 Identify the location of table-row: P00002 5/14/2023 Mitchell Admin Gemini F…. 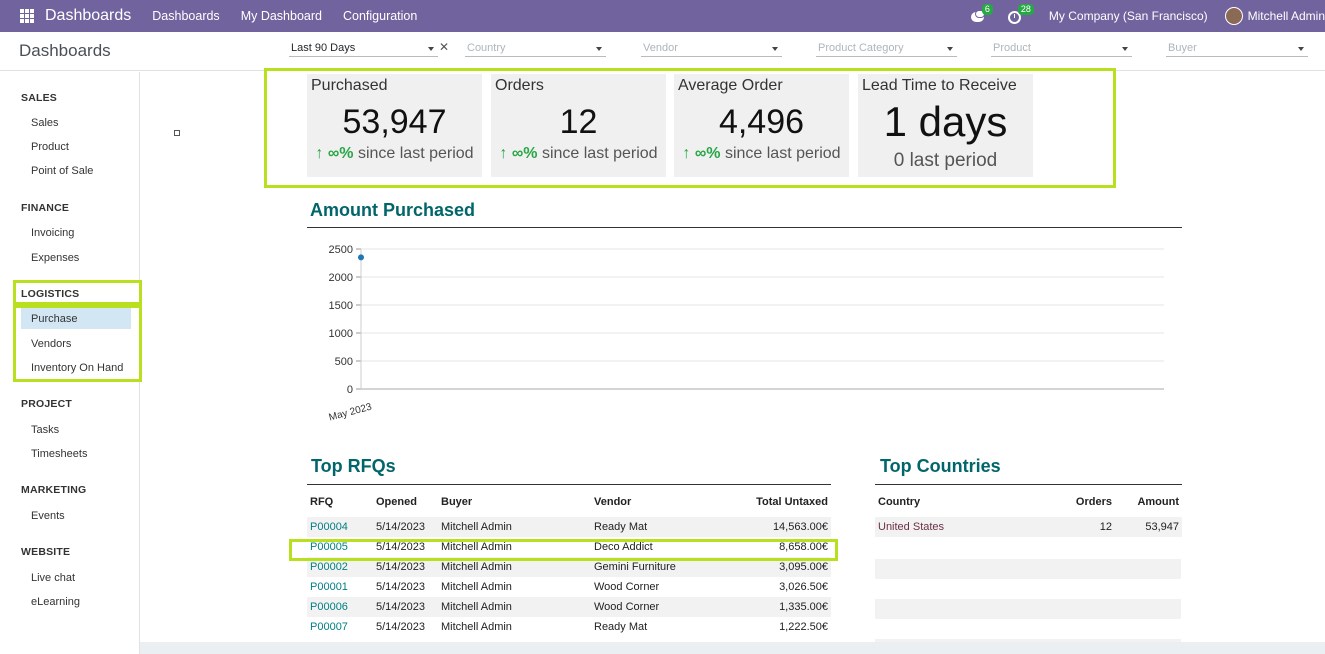
(569, 567).